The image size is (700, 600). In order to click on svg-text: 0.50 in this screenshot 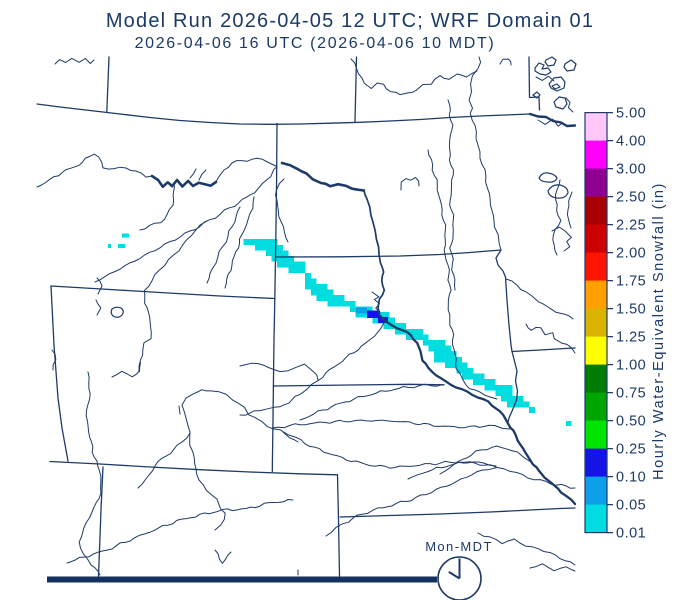, I will do `click(631, 422)`.